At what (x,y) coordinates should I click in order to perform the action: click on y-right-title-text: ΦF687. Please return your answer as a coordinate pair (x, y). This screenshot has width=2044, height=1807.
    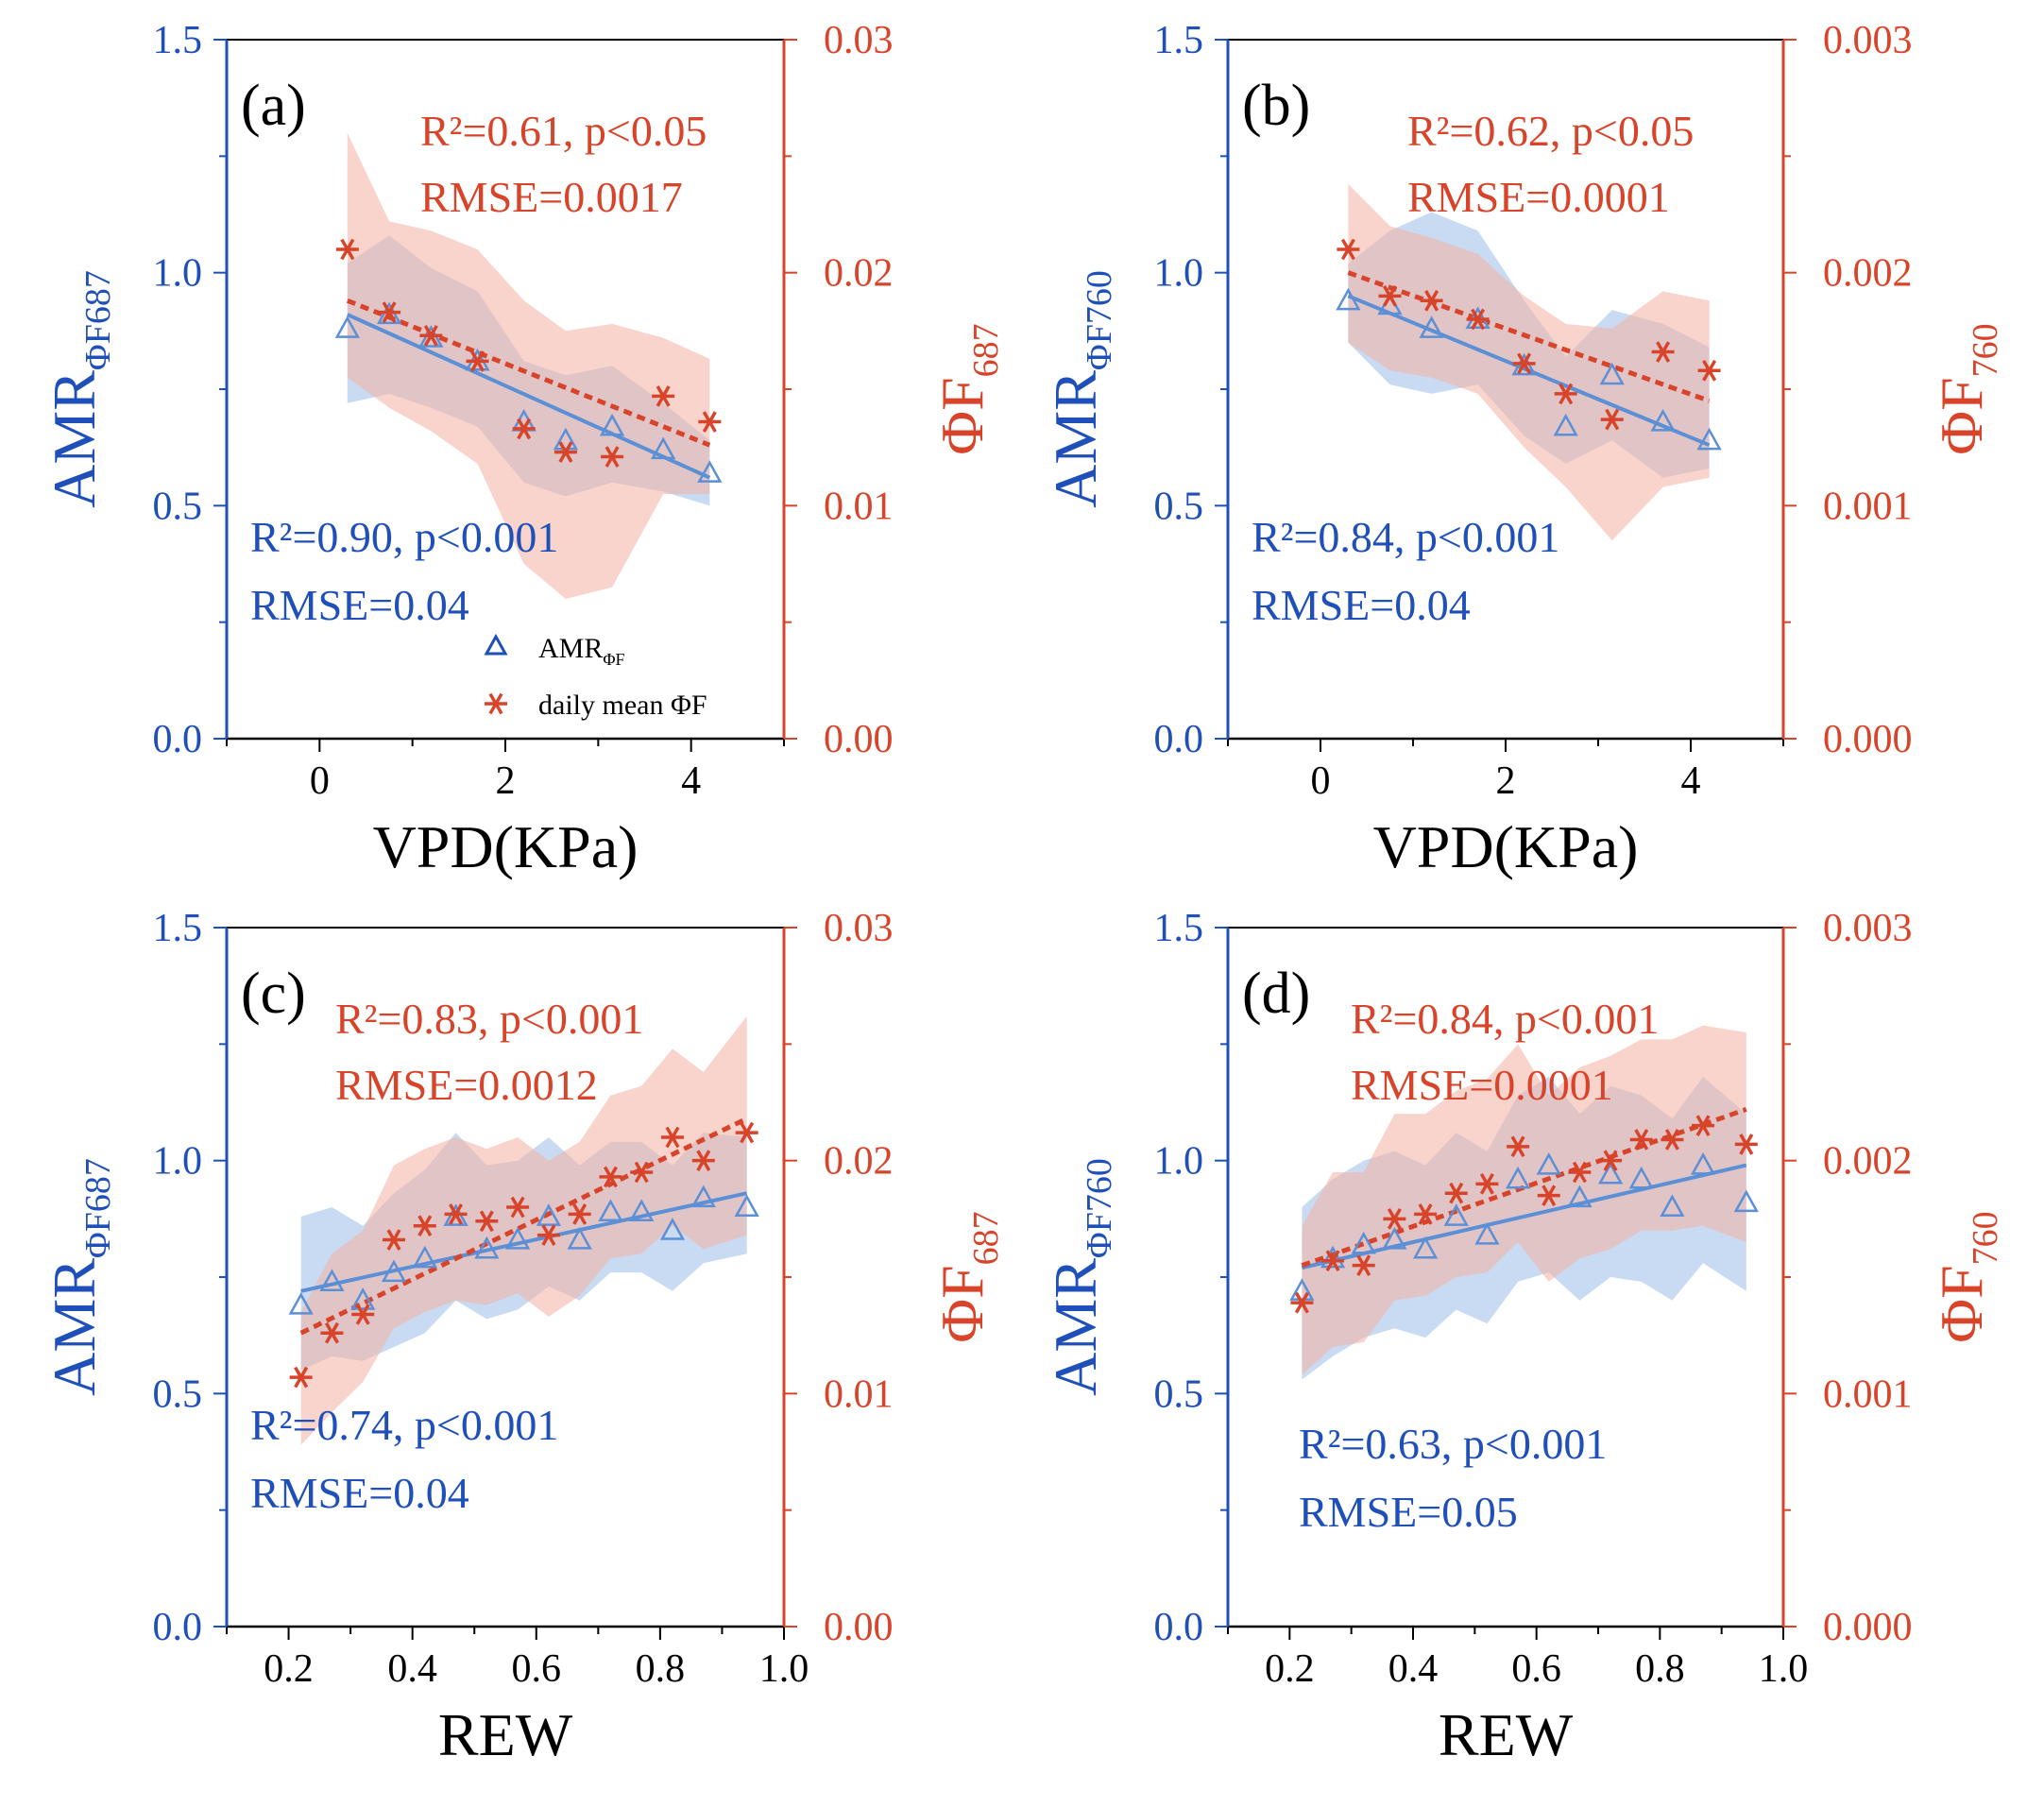
    Looking at the image, I should click on (967, 388).